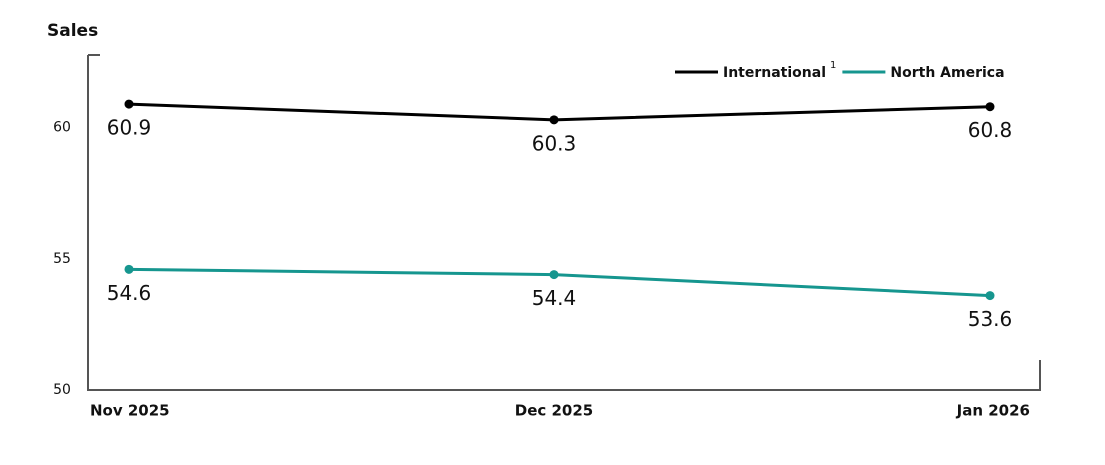  Describe the element at coordinates (130, 411) in the screenshot. I see `x-tick-label: Nov 2025` at that location.